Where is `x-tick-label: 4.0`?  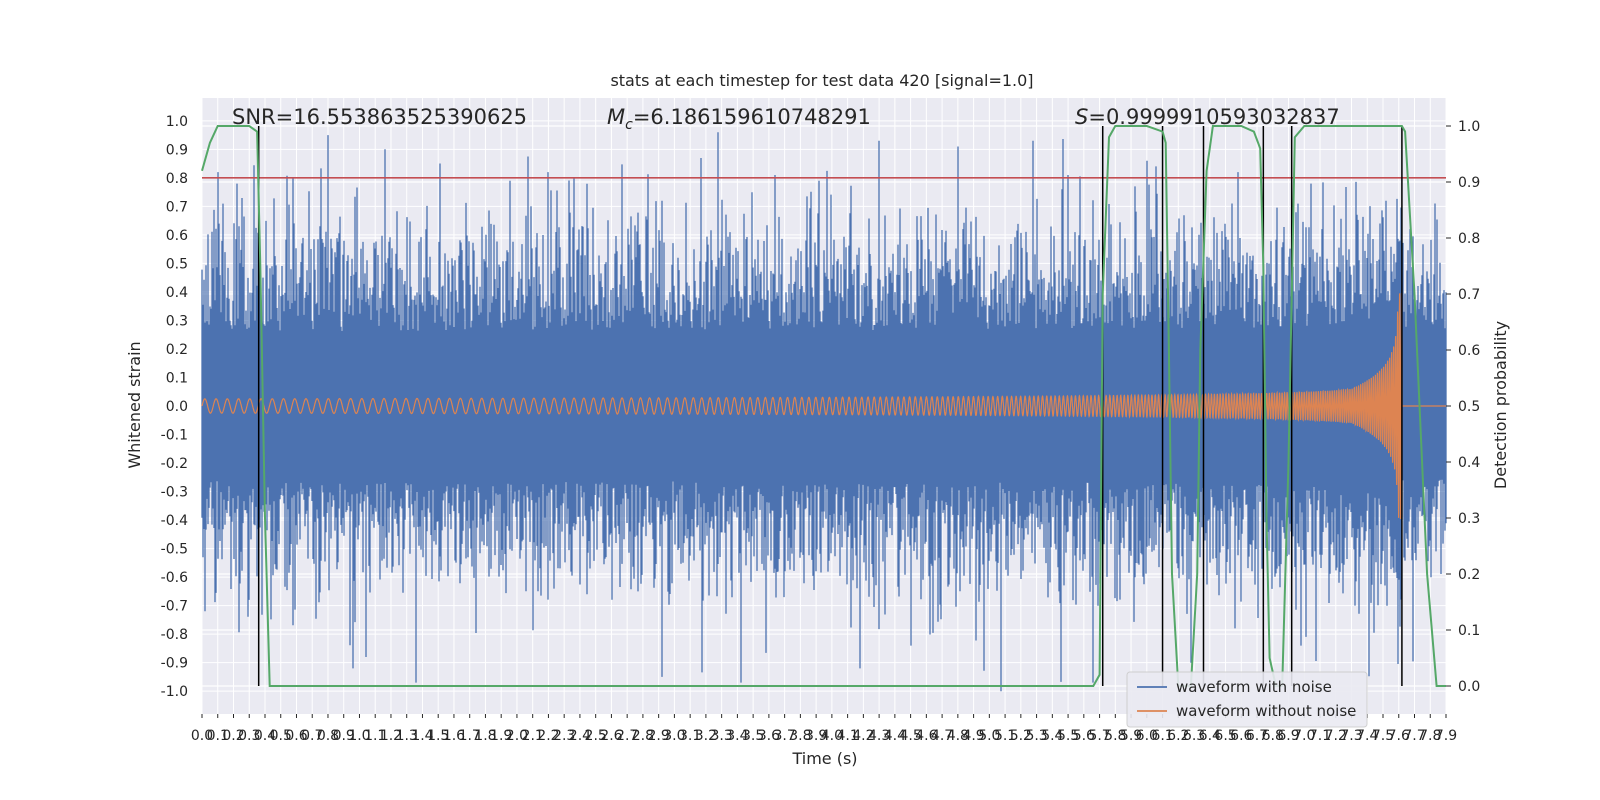
x-tick-label: 4.0 is located at coordinates (832, 736).